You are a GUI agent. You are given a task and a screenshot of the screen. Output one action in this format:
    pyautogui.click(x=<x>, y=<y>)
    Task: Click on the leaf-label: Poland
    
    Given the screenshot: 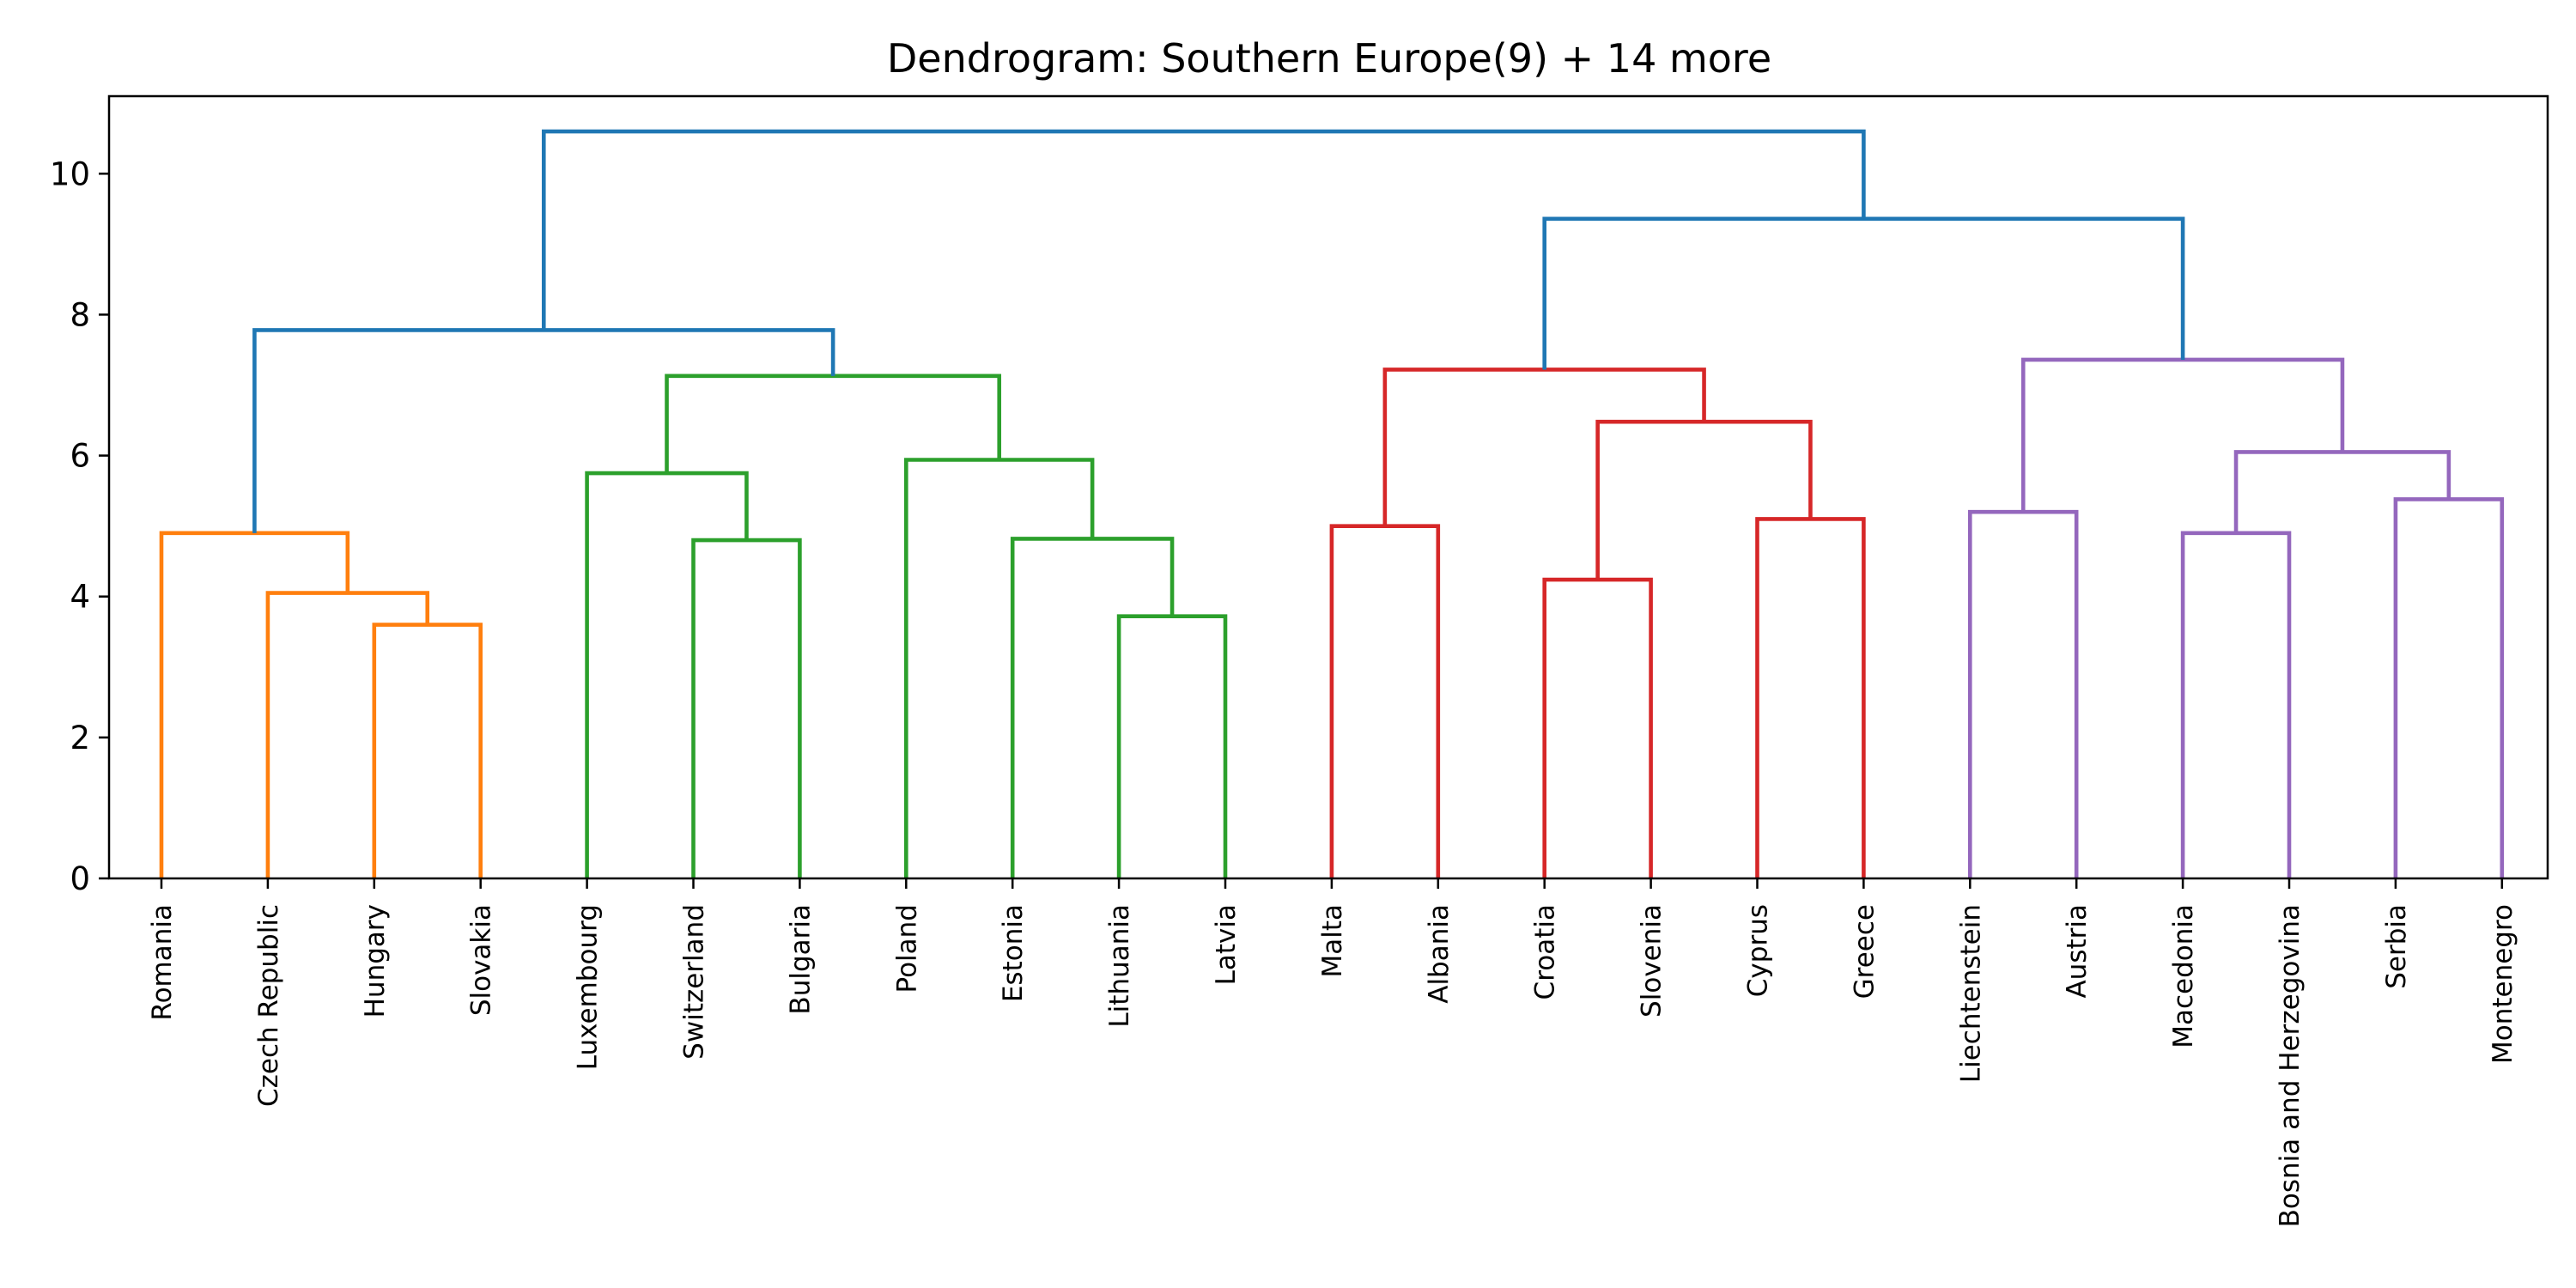 What is the action you would take?
    pyautogui.click(x=907, y=948)
    